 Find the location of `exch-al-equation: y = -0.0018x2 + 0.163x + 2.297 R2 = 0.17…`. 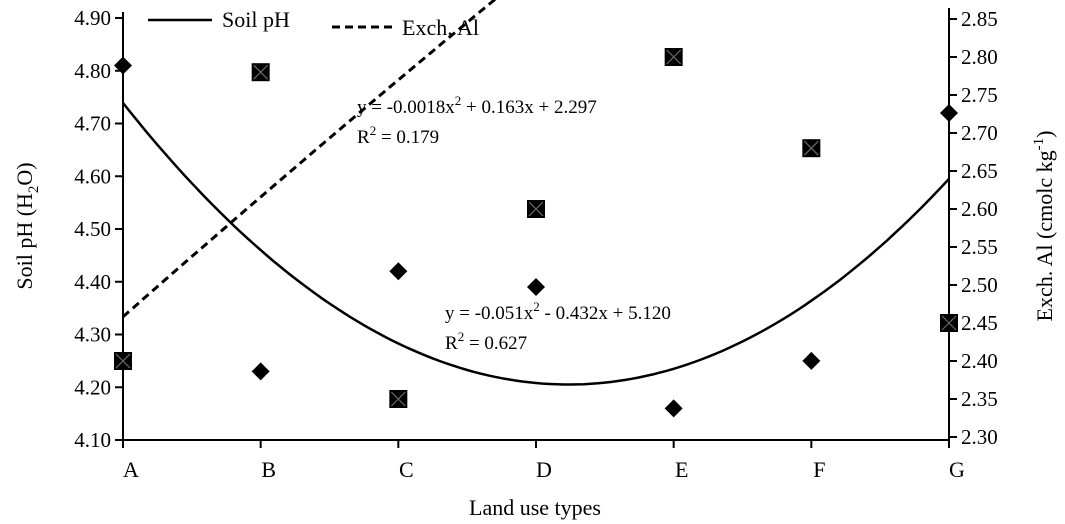

exch-al-equation: y = -0.0018x2 + 0.163x + 2.297 R2 = 0.17… is located at coordinates (477, 120).